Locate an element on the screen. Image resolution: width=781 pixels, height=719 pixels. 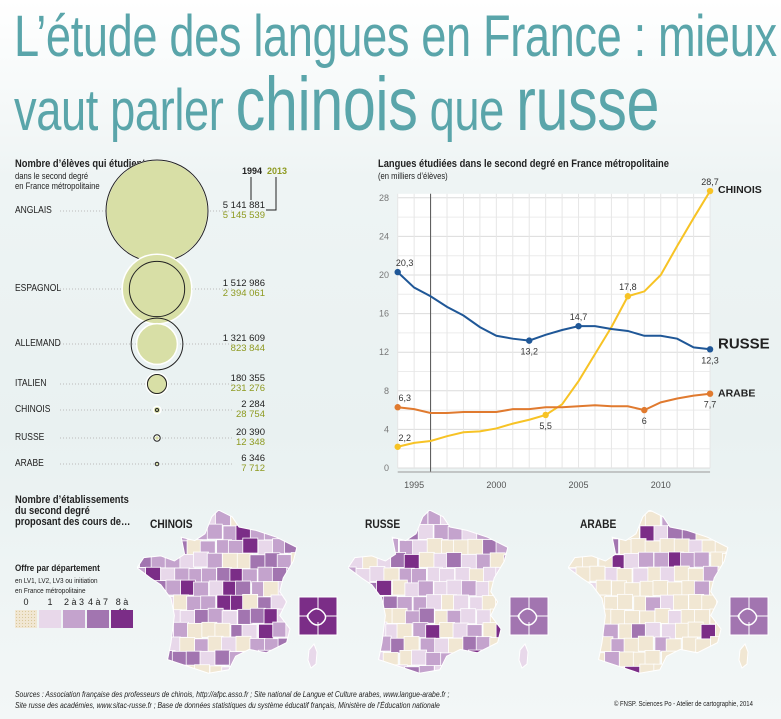
data-label: 2,2 is located at coordinates (404, 438).